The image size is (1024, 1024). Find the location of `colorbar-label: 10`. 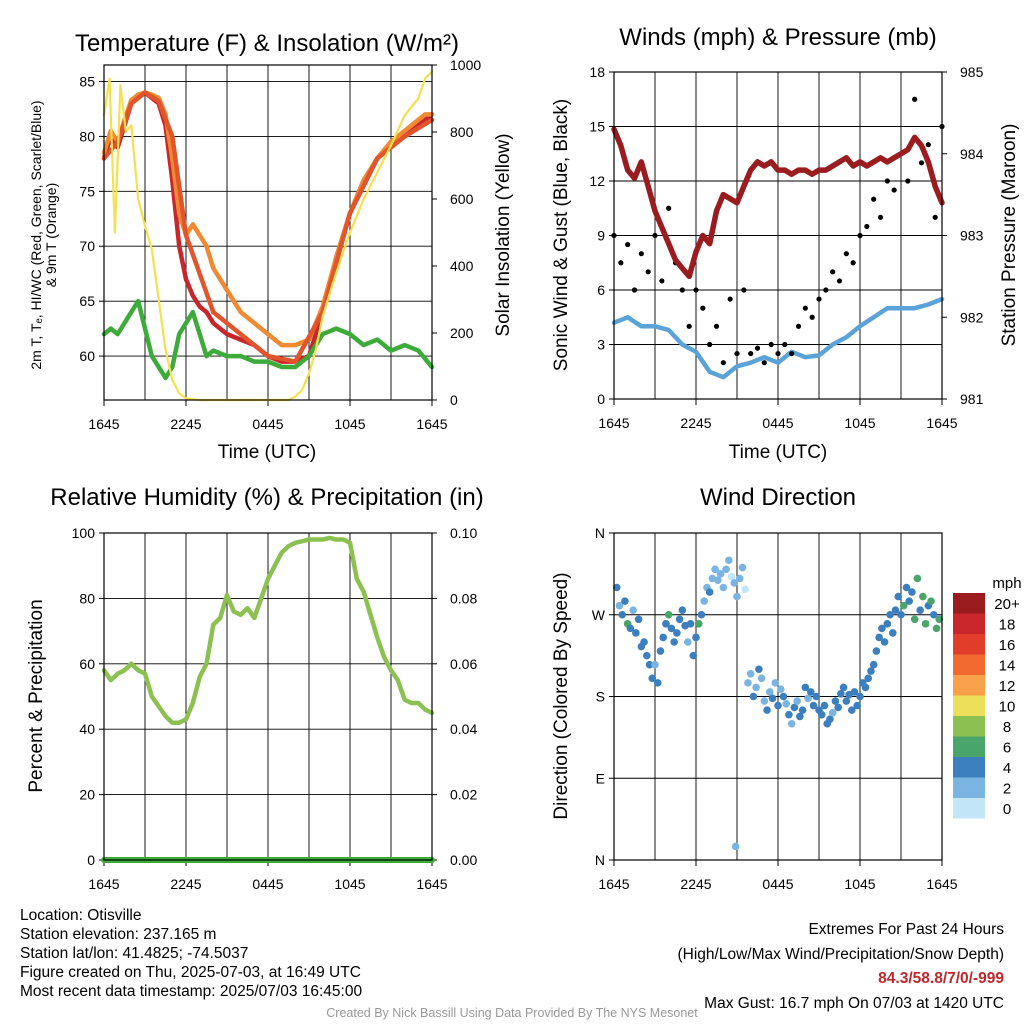

colorbar-label: 10 is located at coordinates (1007, 707).